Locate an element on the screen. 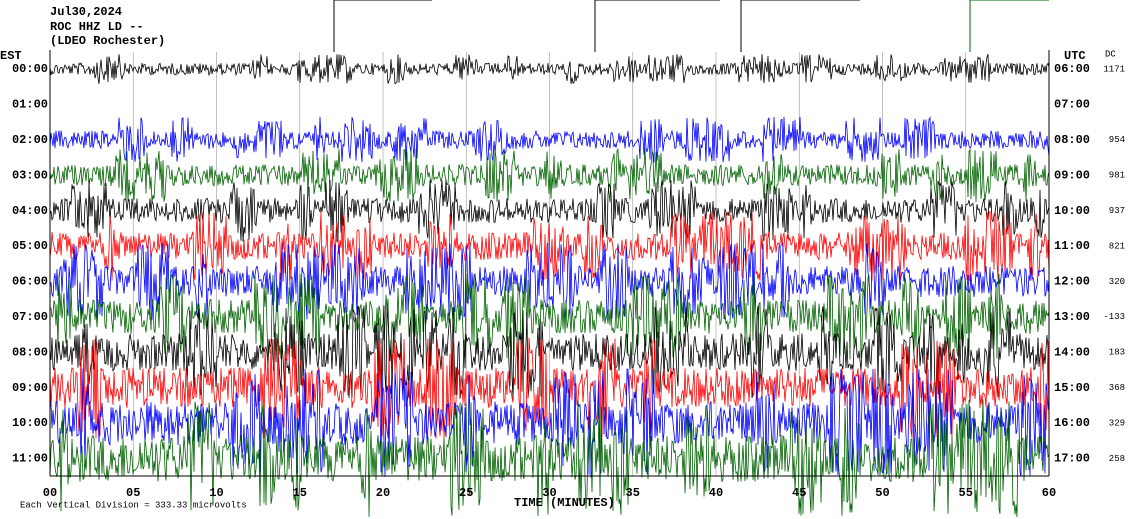 This screenshot has width=1130, height=519. dc-value: 981 is located at coordinates (1117, 176).